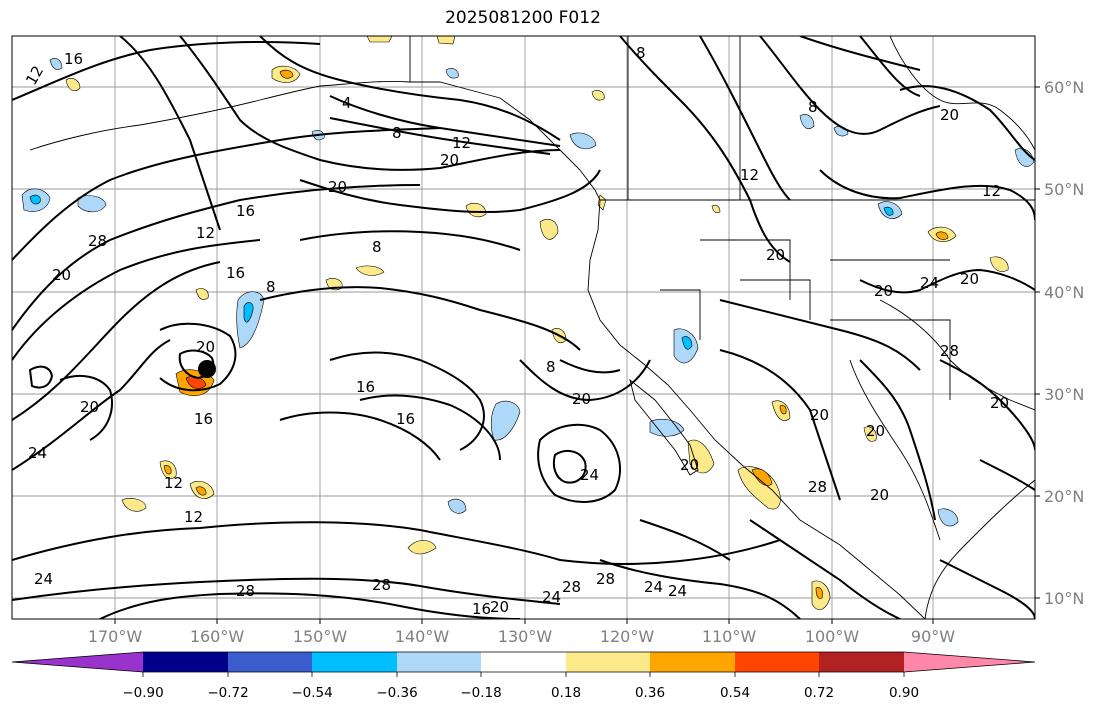 The width and height of the screenshot is (1105, 712). What do you see at coordinates (347, 103) in the screenshot?
I see `contour-label: 4` at bounding box center [347, 103].